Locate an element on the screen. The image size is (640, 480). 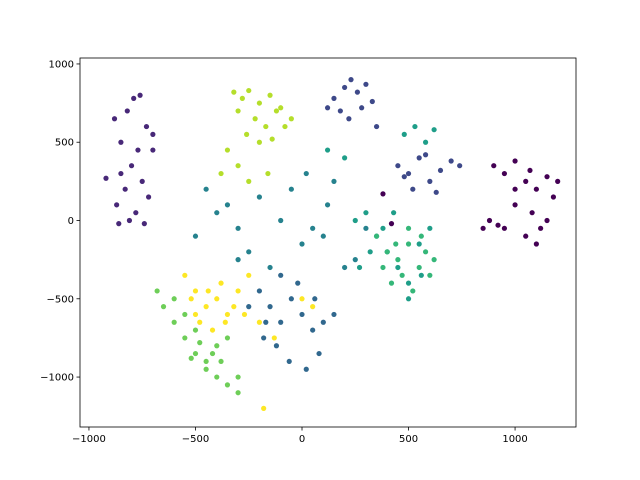
y-tick-label: 500 is located at coordinates (64, 143).